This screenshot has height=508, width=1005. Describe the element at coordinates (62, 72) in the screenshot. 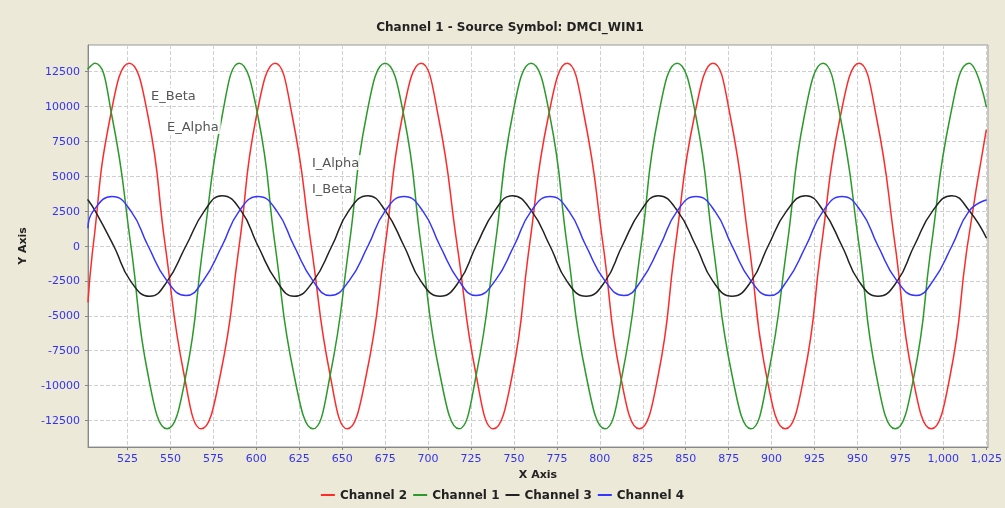

I see `y-tick-label: 12500` at that location.